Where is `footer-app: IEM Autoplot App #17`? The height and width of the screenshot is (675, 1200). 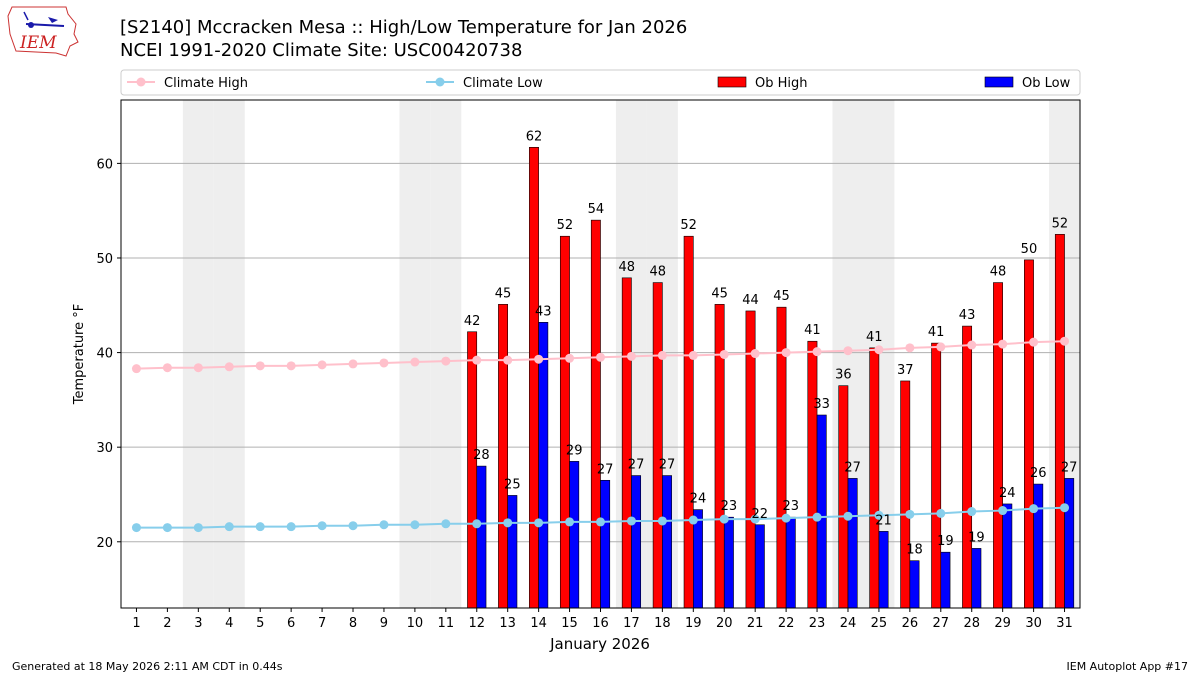 footer-app: IEM Autoplot App #17 is located at coordinates (1127, 666).